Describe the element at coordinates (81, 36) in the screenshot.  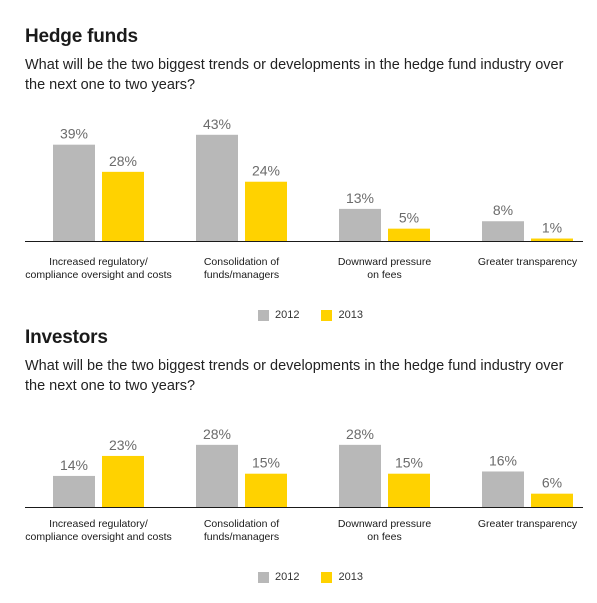
I see `chart-1-title: Hedge funds` at that location.